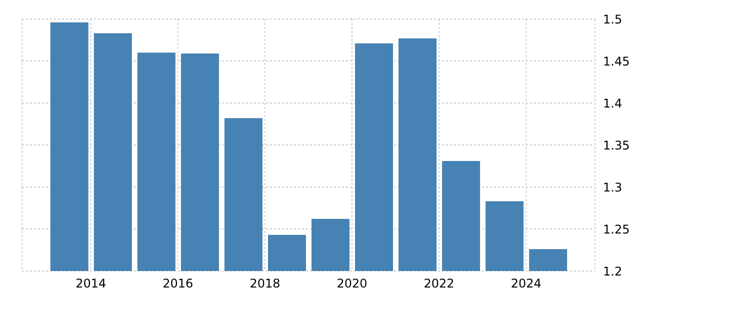 This screenshot has width=730, height=325. I want to click on y-tick-label: 1.5, so click(612, 19).